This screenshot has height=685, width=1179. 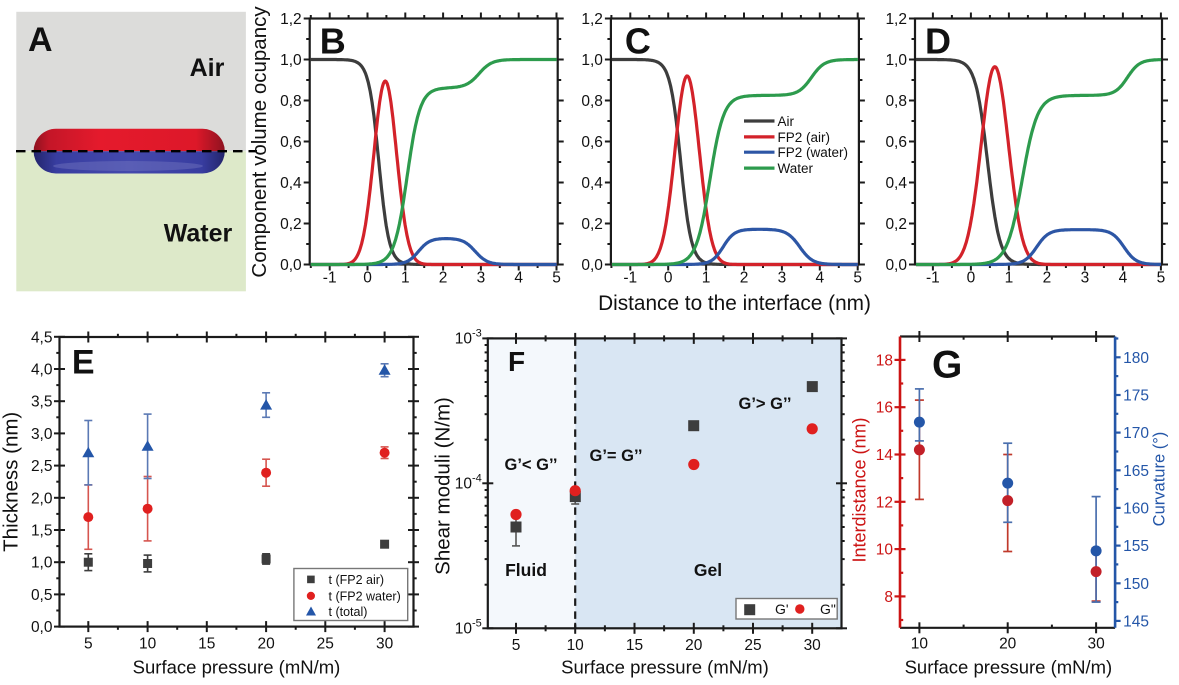 I want to click on svg-text: G’> G’’, so click(x=764, y=404).